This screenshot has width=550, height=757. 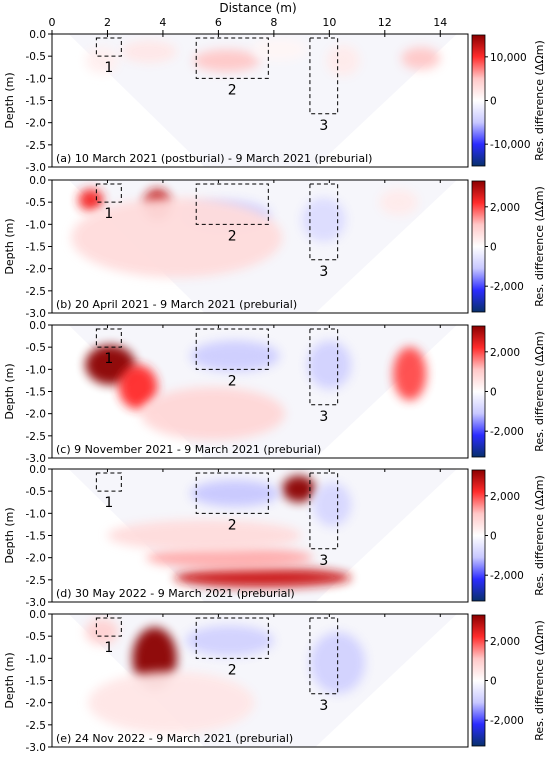 What do you see at coordinates (385, 22) in the screenshot?
I see `x-tick-label: 12` at bounding box center [385, 22].